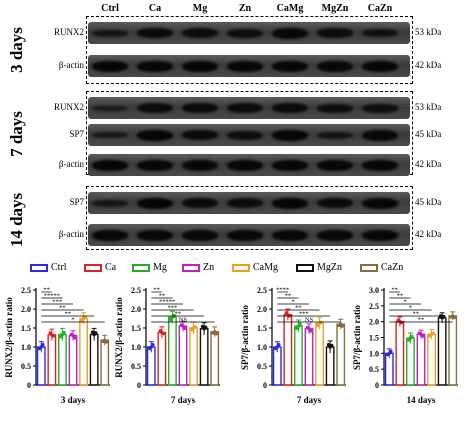 The image size is (472, 426). I want to click on bar-ctrl, so click(151, 366).